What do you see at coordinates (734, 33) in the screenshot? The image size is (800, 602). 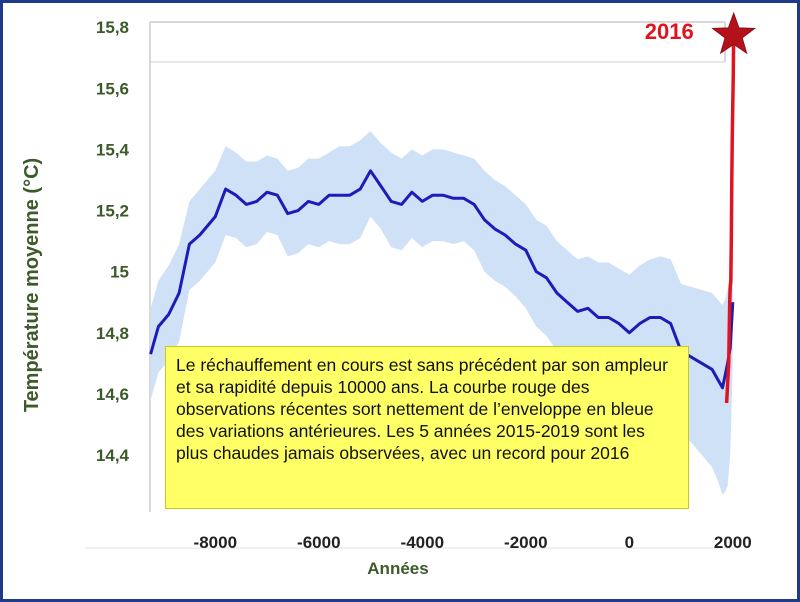 I see `record-star-icon` at bounding box center [734, 33].